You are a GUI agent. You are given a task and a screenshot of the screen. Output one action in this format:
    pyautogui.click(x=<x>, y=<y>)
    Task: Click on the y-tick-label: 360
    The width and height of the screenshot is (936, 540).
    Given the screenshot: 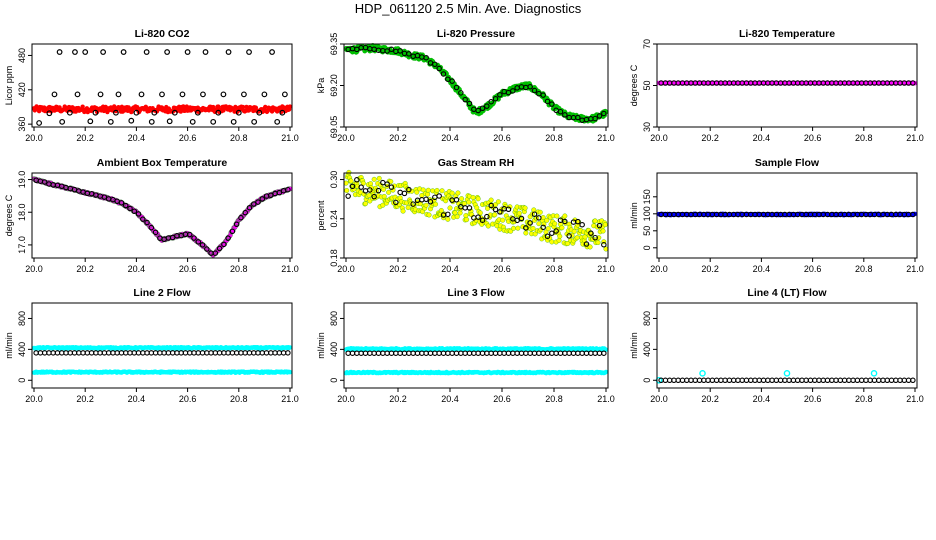 What is the action you would take?
    pyautogui.click(x=22, y=124)
    